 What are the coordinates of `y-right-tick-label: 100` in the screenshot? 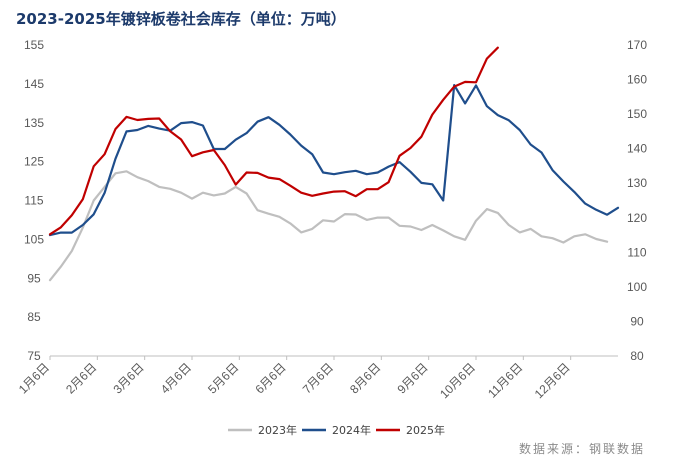 It's located at (637, 287).